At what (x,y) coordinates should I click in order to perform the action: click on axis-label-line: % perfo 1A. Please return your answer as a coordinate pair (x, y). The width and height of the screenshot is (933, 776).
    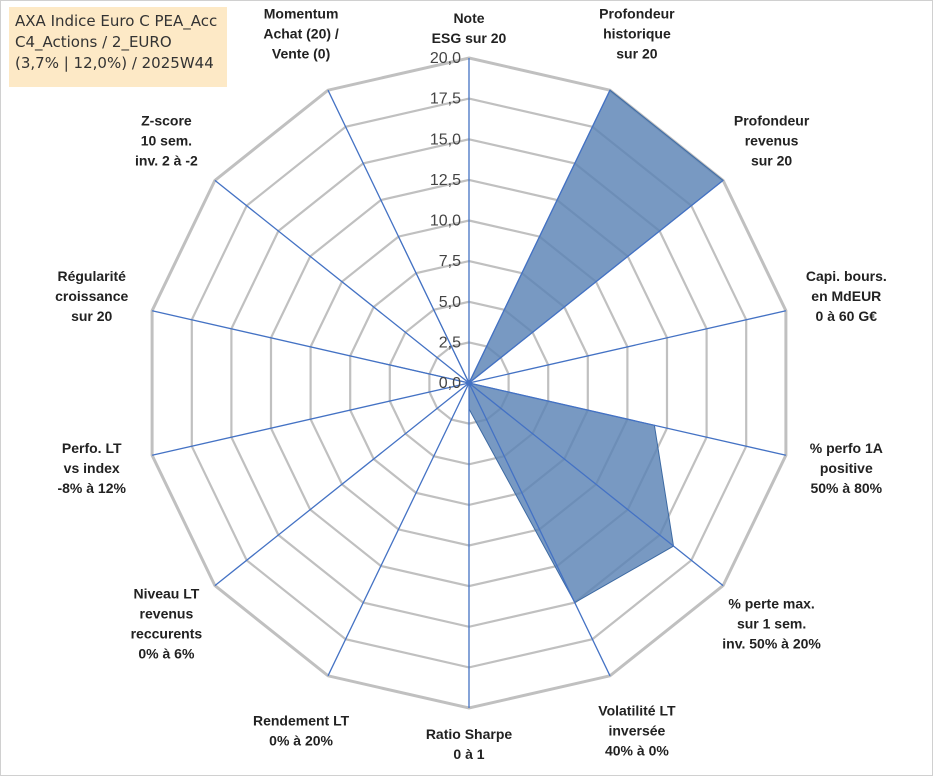
    Looking at the image, I should click on (846, 448).